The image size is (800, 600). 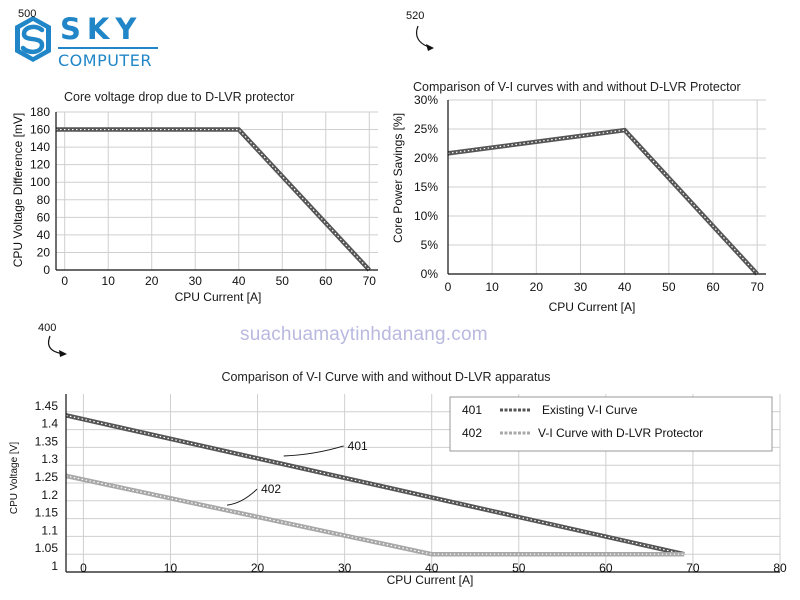 I want to click on y-axis-label: CPU Voltage Difference [mV], so click(x=18, y=190).